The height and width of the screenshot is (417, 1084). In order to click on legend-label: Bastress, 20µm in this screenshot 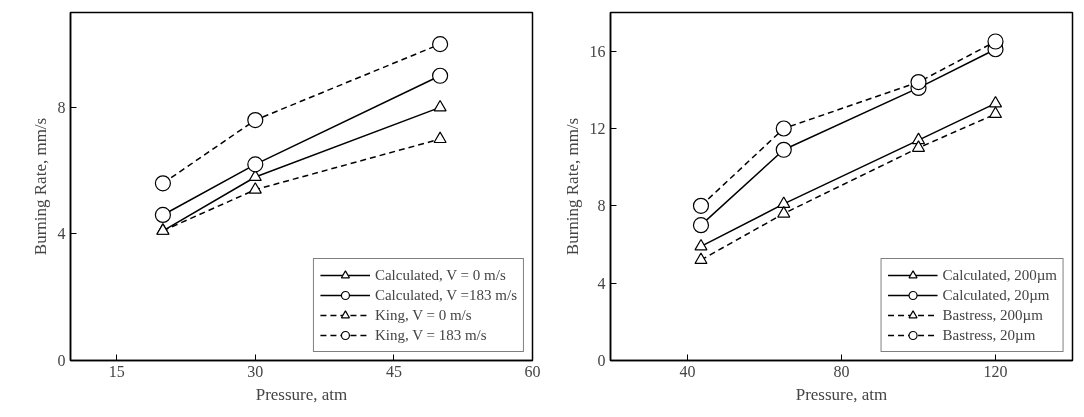, I will do `click(989, 335)`.